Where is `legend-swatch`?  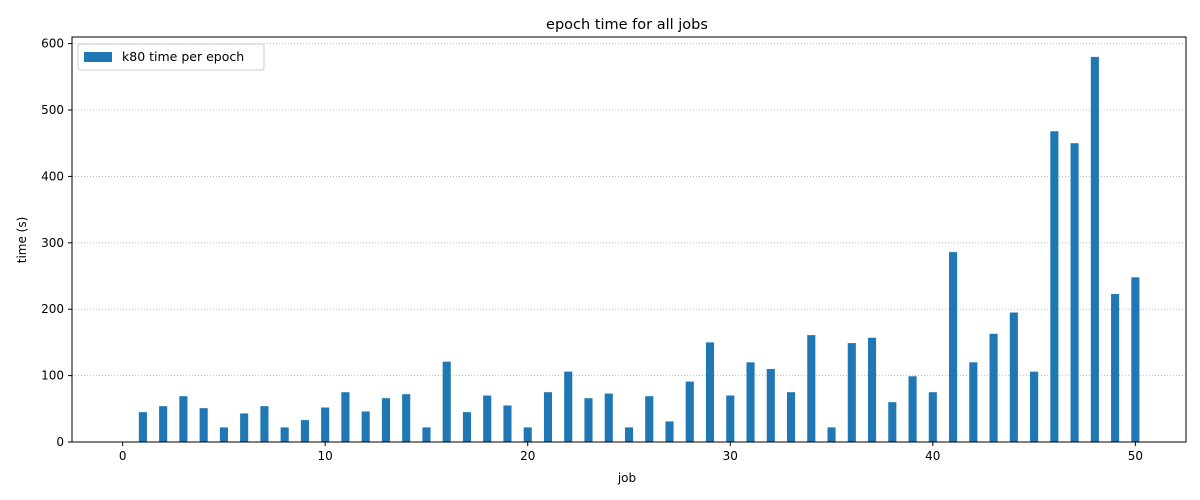
legend-swatch is located at coordinates (98, 57).